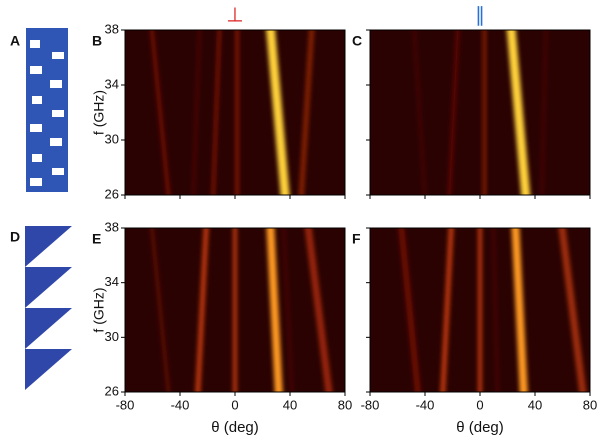 This screenshot has width=600, height=442. I want to click on schematic-a, so click(47, 110).